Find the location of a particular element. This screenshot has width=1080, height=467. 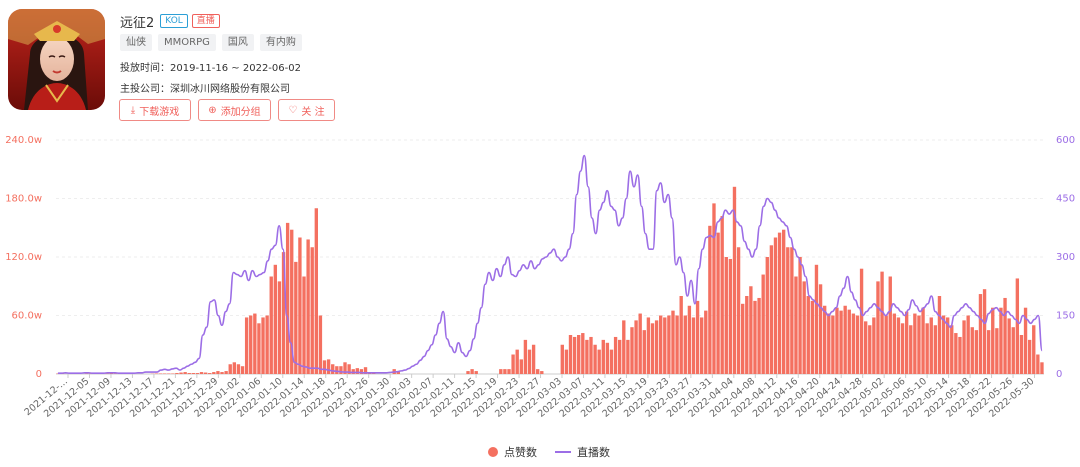

chart-legend: 点赞数 直播数 is located at coordinates (558, 452).